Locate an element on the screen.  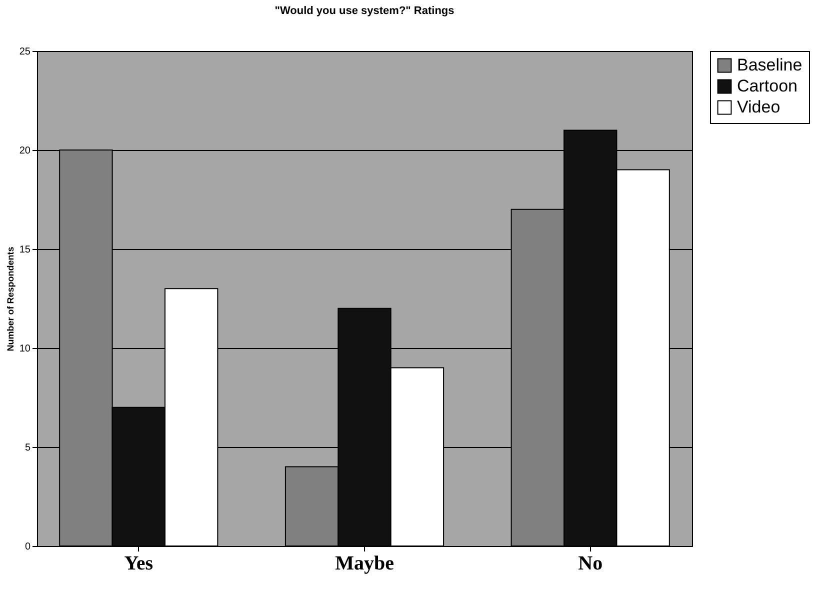
x-tick-label: No is located at coordinates (590, 563).